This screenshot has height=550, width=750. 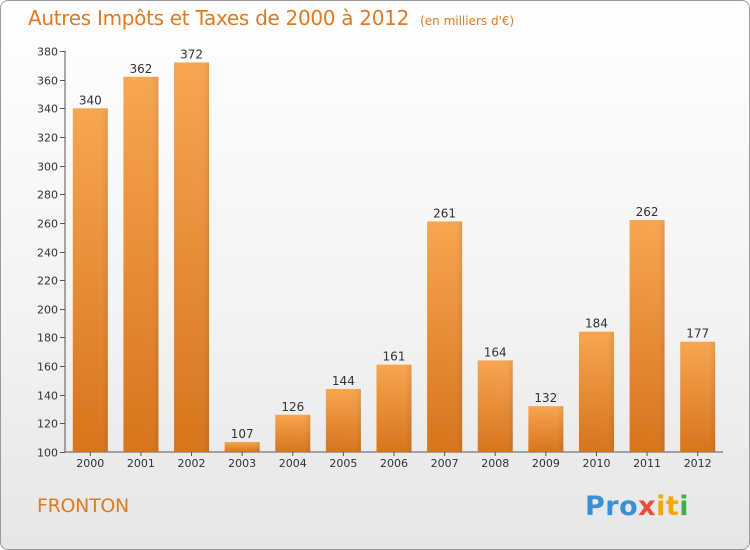 What do you see at coordinates (444, 213) in the screenshot?
I see `value-label: 261` at bounding box center [444, 213].